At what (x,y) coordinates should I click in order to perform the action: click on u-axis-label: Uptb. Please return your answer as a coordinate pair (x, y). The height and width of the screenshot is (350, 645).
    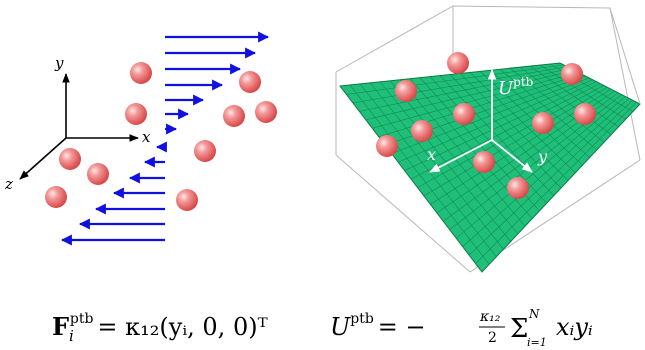
    Looking at the image, I should click on (516, 87).